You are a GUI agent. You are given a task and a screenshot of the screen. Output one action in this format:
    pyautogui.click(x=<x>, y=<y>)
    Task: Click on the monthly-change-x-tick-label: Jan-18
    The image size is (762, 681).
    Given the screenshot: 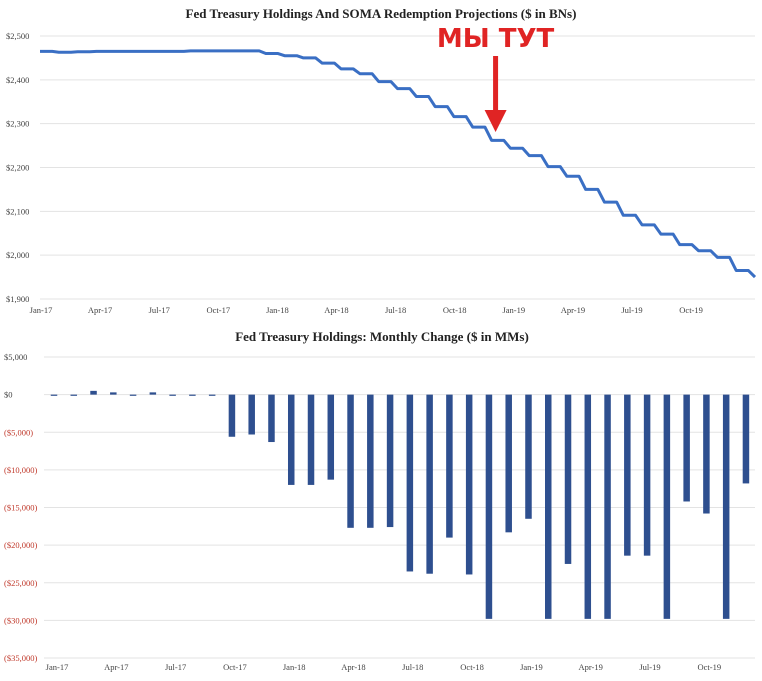 What is the action you would take?
    pyautogui.click(x=294, y=667)
    